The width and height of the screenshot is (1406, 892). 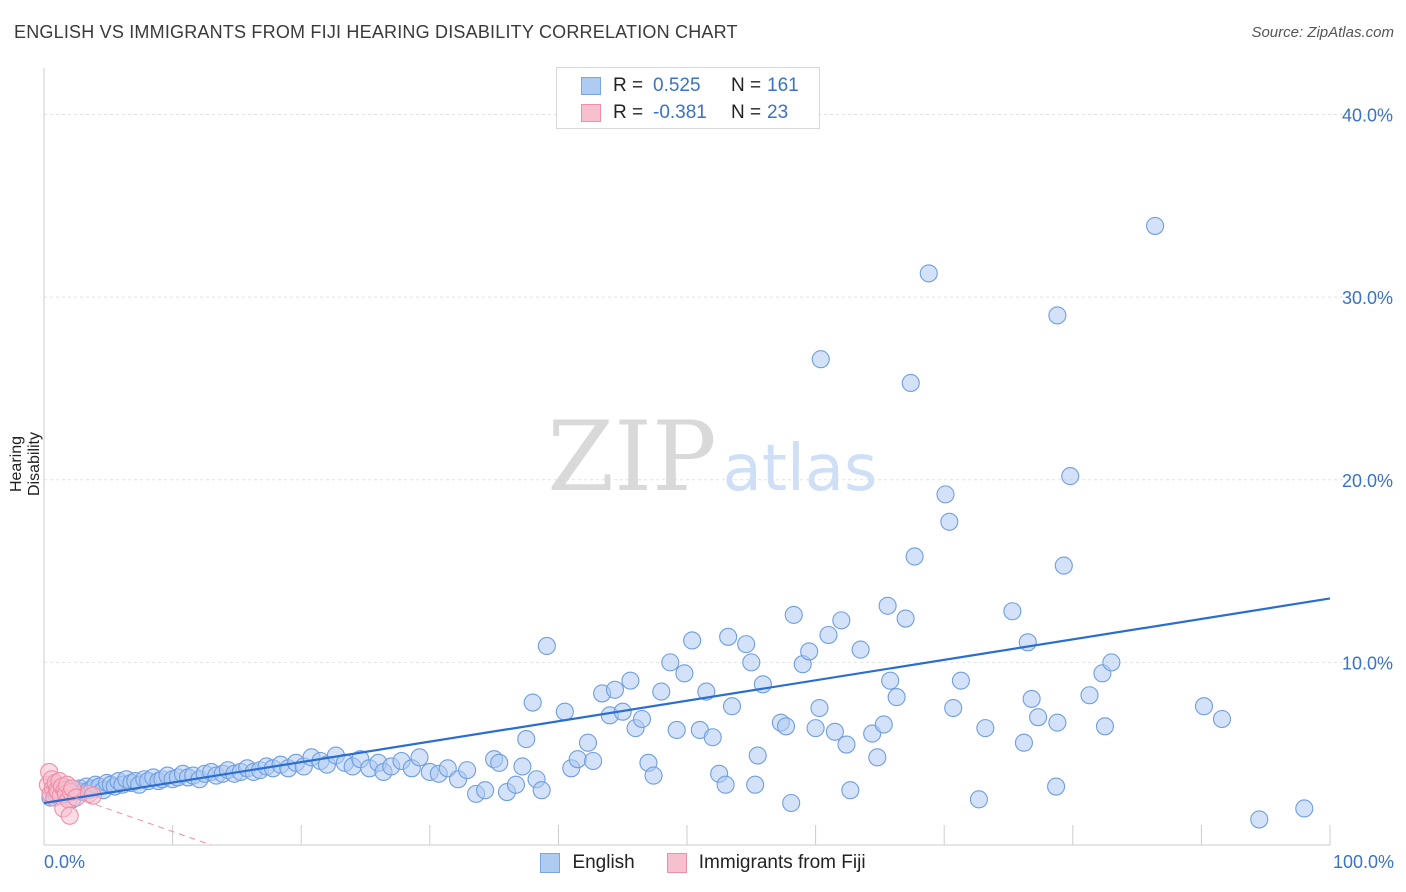 I want to click on x-axis-min-label: 0.0%, so click(x=65, y=862).